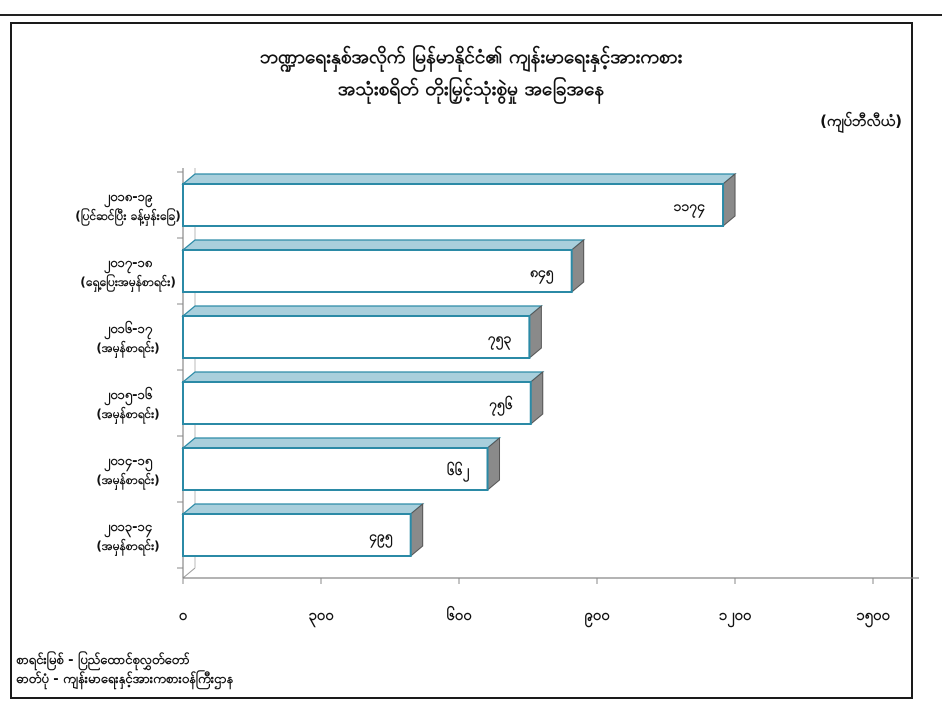  What do you see at coordinates (690, 208) in the screenshot?
I see `bar-value-label: ၁၁၇၄` at bounding box center [690, 208].